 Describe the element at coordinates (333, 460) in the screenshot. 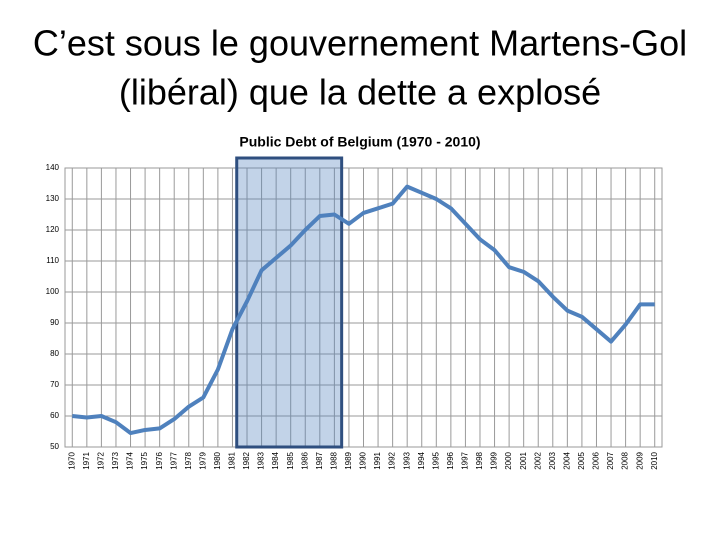

I see `x-tick-label: 1988` at that location.